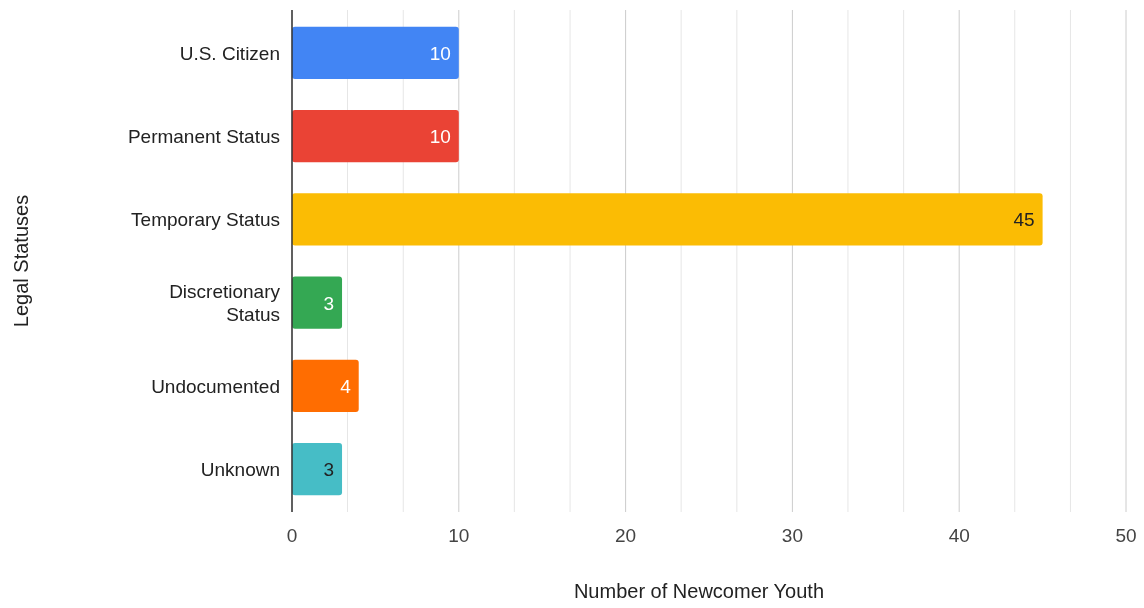 The image size is (1144, 608). I want to click on data-label: 4, so click(346, 386).